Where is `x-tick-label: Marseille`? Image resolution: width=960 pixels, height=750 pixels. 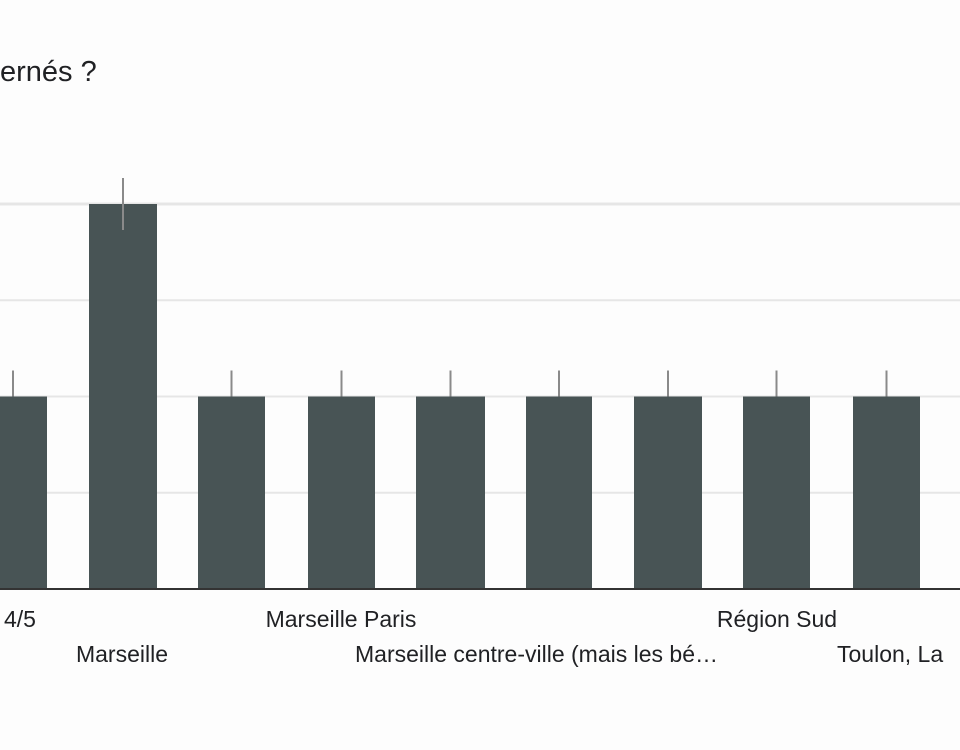
x-tick-label: Marseille is located at coordinates (122, 654).